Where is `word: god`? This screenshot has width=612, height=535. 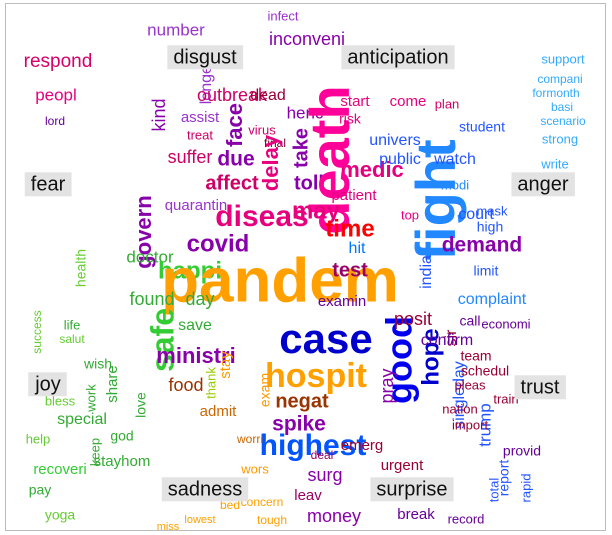
word: god is located at coordinates (121, 436).